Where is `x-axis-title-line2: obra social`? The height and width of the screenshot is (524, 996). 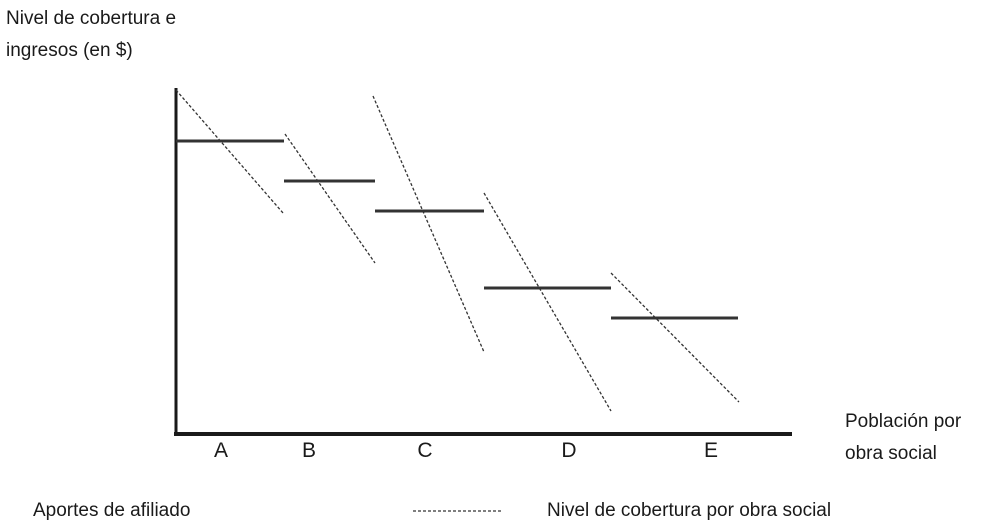
x-axis-title-line2: obra social is located at coordinates (891, 453).